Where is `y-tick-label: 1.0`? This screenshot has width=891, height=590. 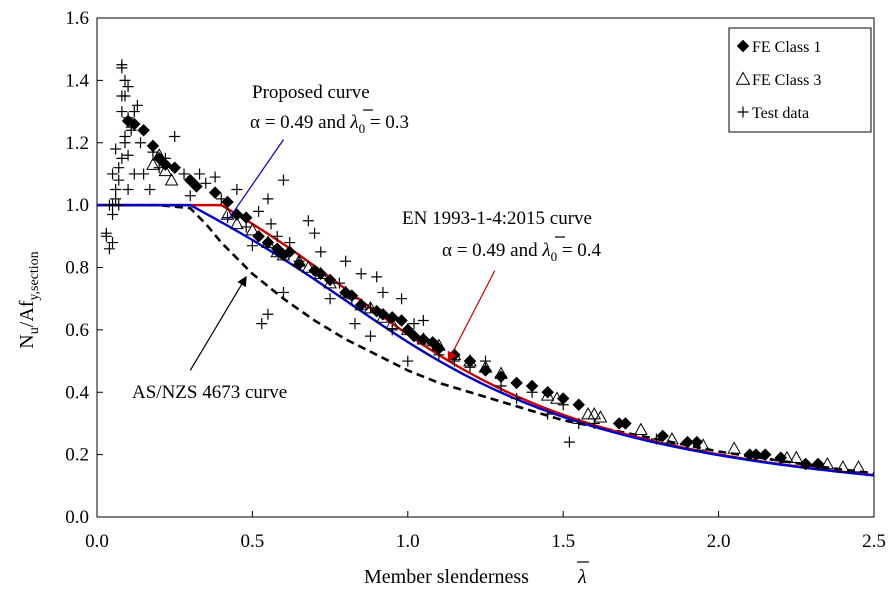
y-tick-label: 1.0 is located at coordinates (77, 205).